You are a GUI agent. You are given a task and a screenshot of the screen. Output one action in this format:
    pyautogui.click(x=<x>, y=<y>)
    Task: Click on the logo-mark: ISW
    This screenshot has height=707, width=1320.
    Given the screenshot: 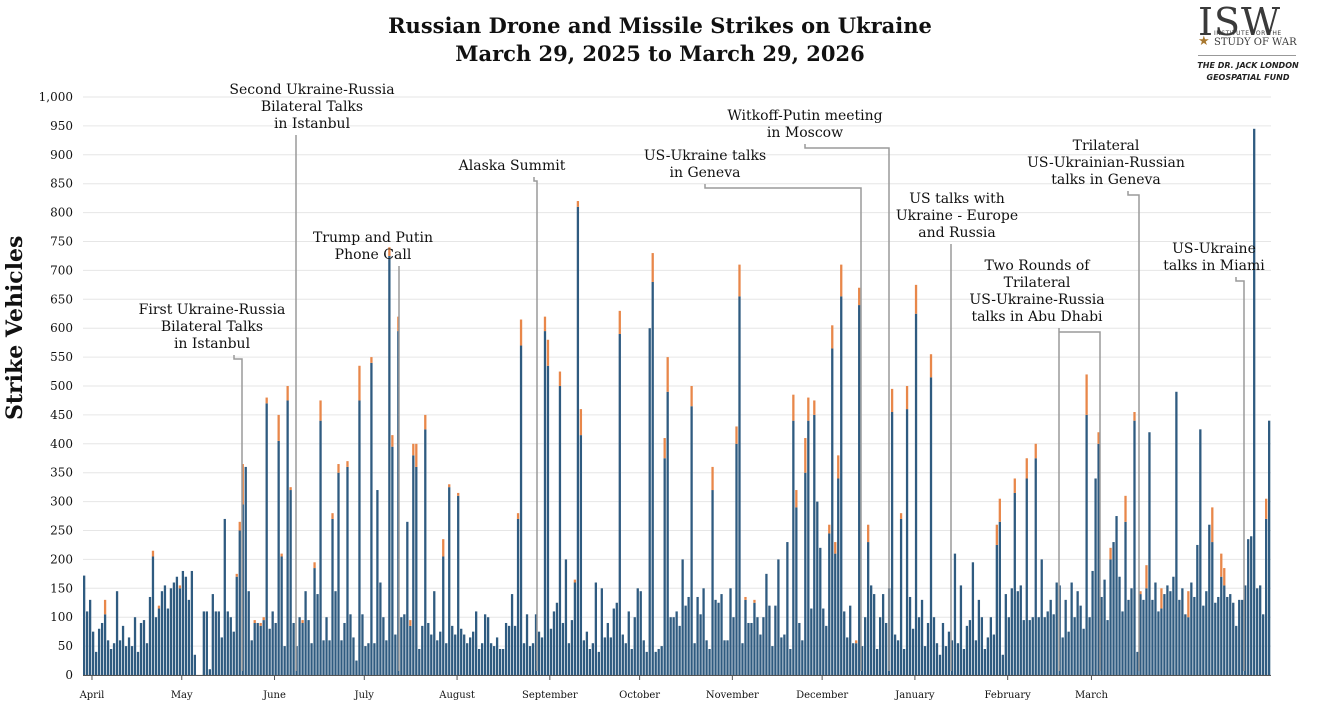 What is the action you would take?
    pyautogui.click(x=1240, y=22)
    